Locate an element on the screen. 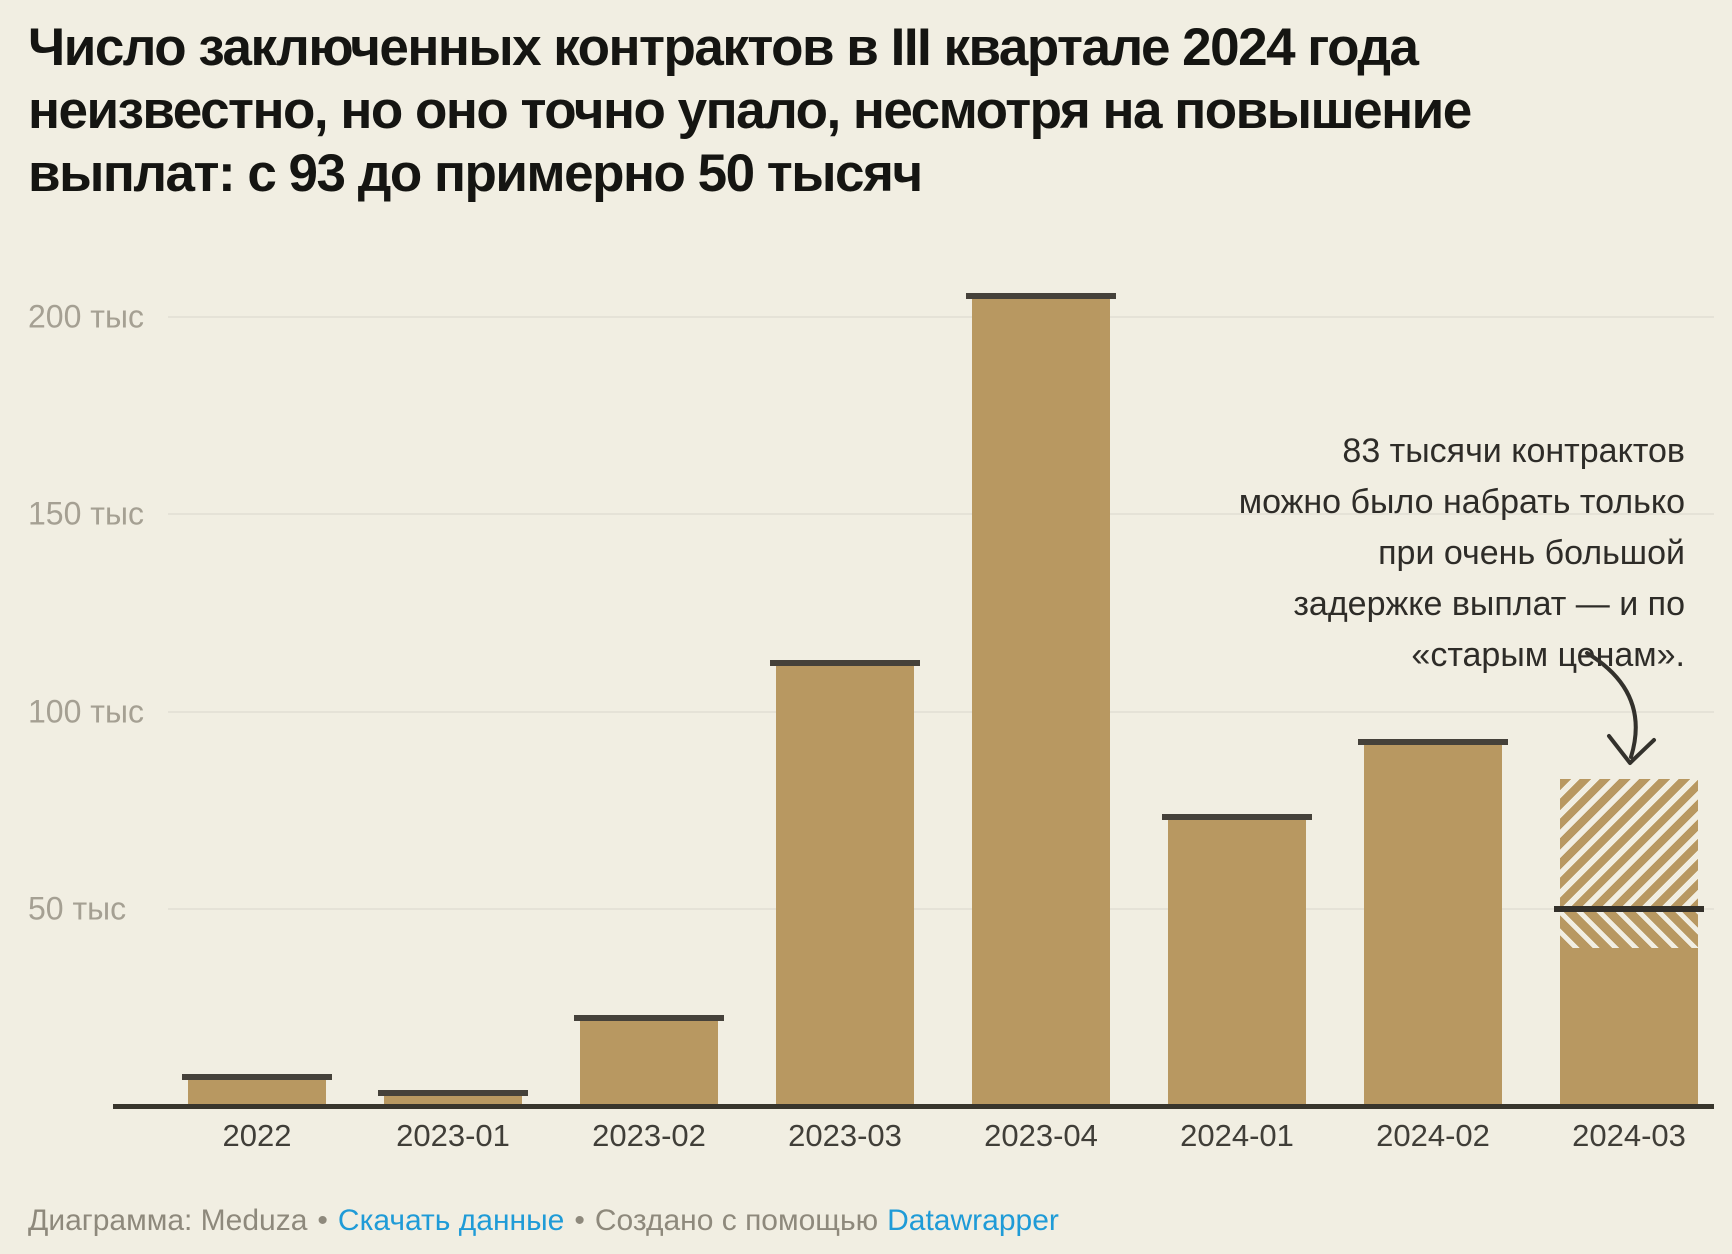 The width and height of the screenshot is (1732, 1254). footer-source: Диаграмма: Meduza is located at coordinates (168, 1220).